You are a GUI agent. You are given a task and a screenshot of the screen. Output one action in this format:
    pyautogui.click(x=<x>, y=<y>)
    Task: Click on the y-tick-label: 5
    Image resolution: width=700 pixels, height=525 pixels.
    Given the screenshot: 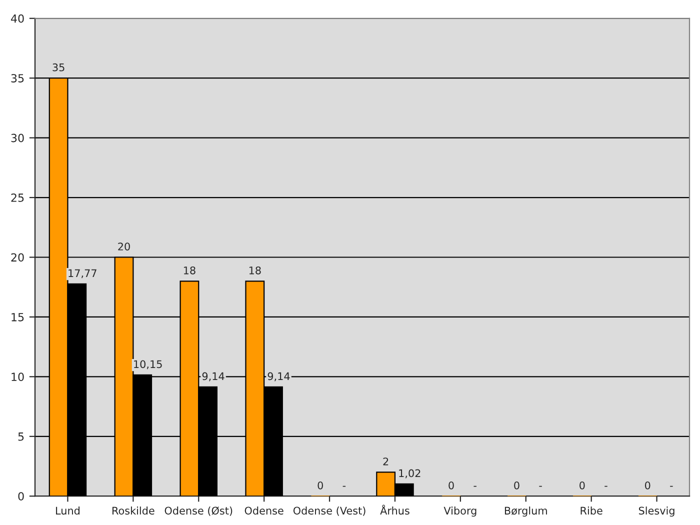 What is the action you would take?
    pyautogui.click(x=21, y=436)
    